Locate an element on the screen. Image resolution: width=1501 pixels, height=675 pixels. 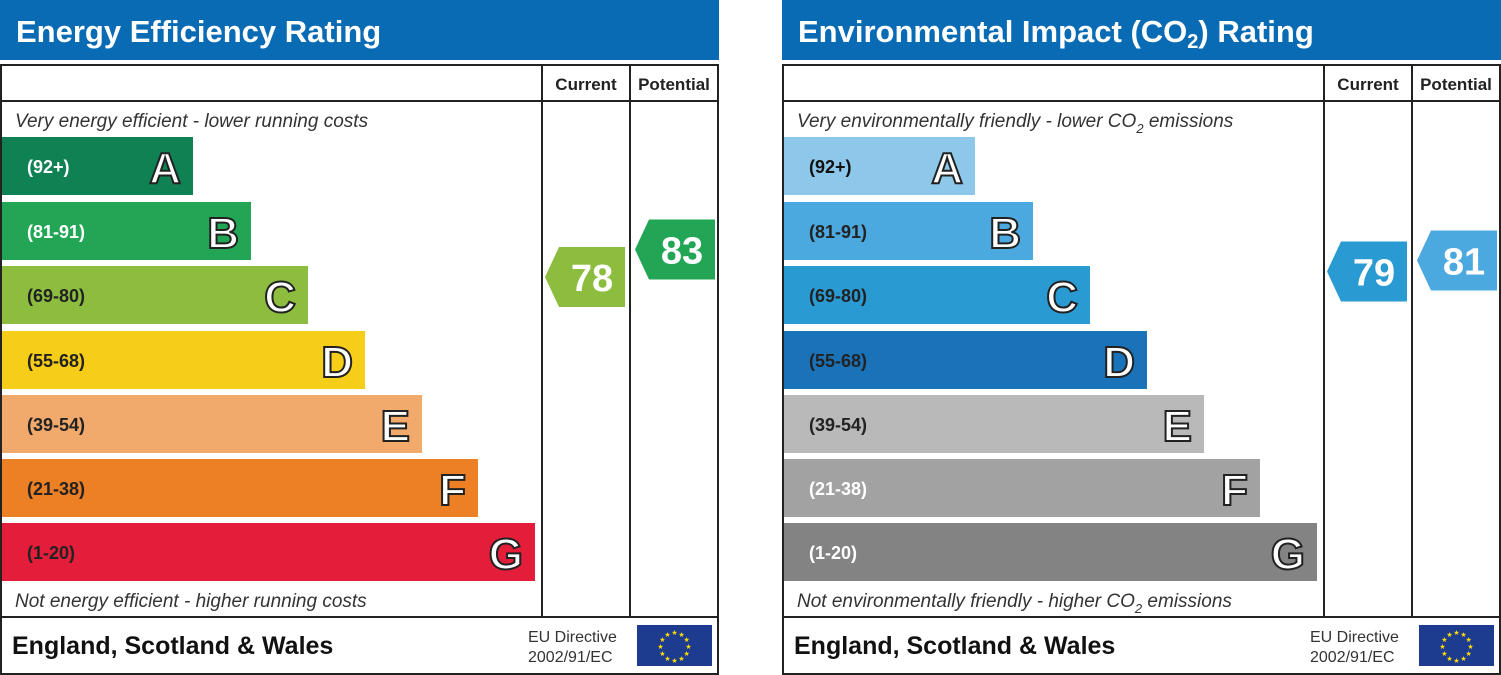
current-rating-value: 78 is located at coordinates (592, 279).